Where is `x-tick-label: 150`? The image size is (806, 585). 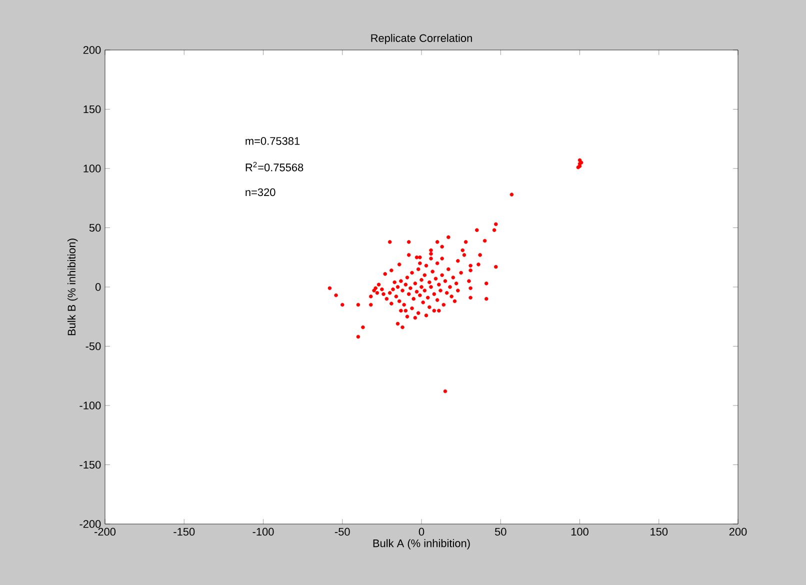
x-tick-label: 150 is located at coordinates (659, 532).